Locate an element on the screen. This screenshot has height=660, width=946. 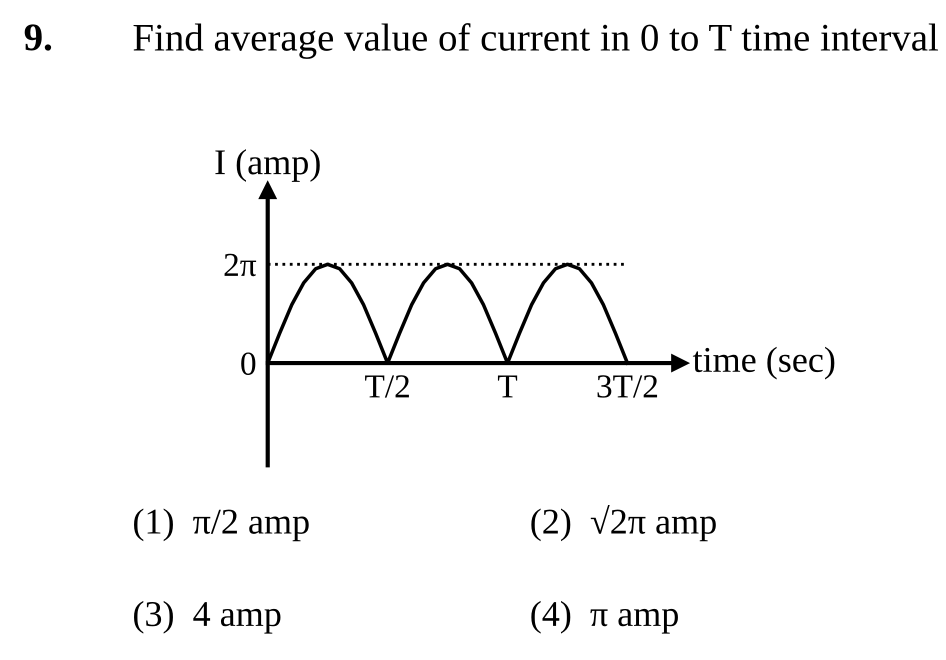
y-axis-title: I (amp) is located at coordinates (267, 165).